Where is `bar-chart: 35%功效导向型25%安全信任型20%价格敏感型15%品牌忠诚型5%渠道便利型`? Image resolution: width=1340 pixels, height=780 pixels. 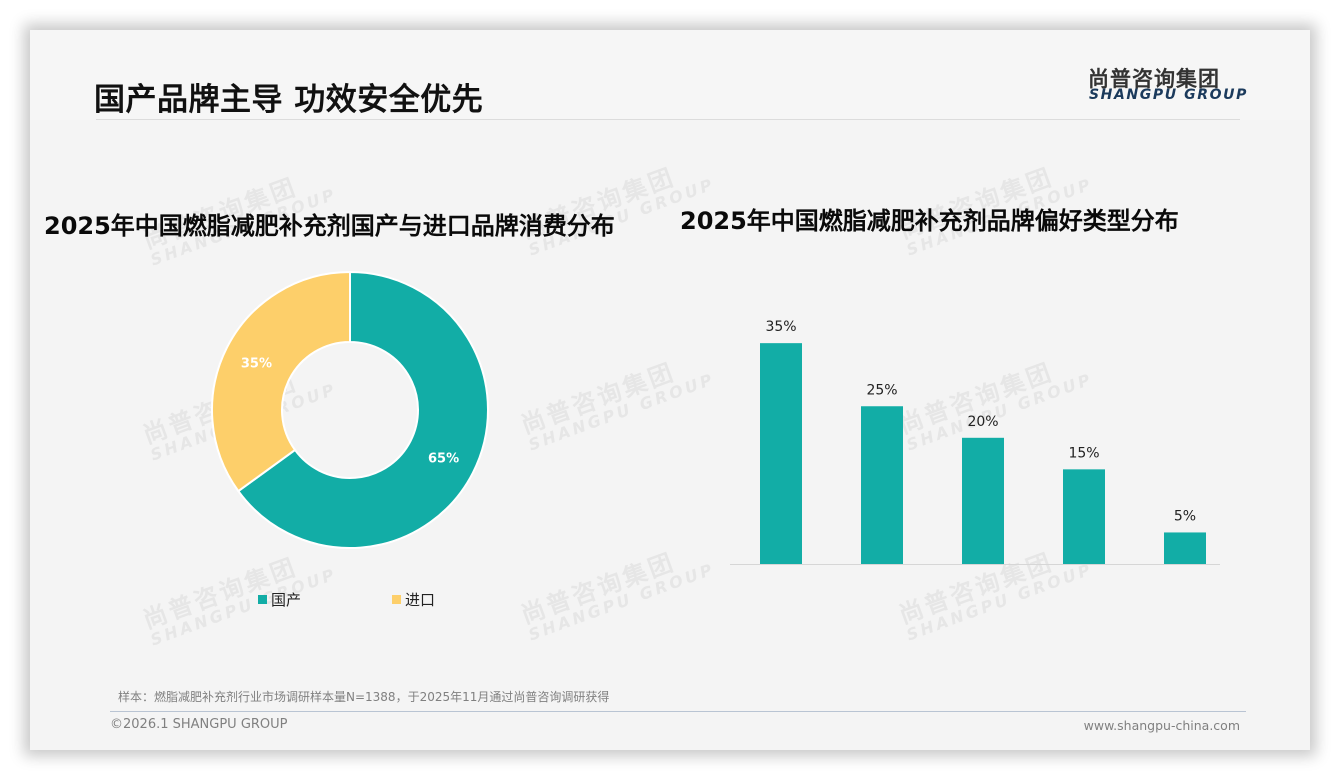 bar-chart: 35%功效导向型25%安全信任型20%价格敏感型15%品牌忠诚型5%渠道便利型 is located at coordinates (975, 442).